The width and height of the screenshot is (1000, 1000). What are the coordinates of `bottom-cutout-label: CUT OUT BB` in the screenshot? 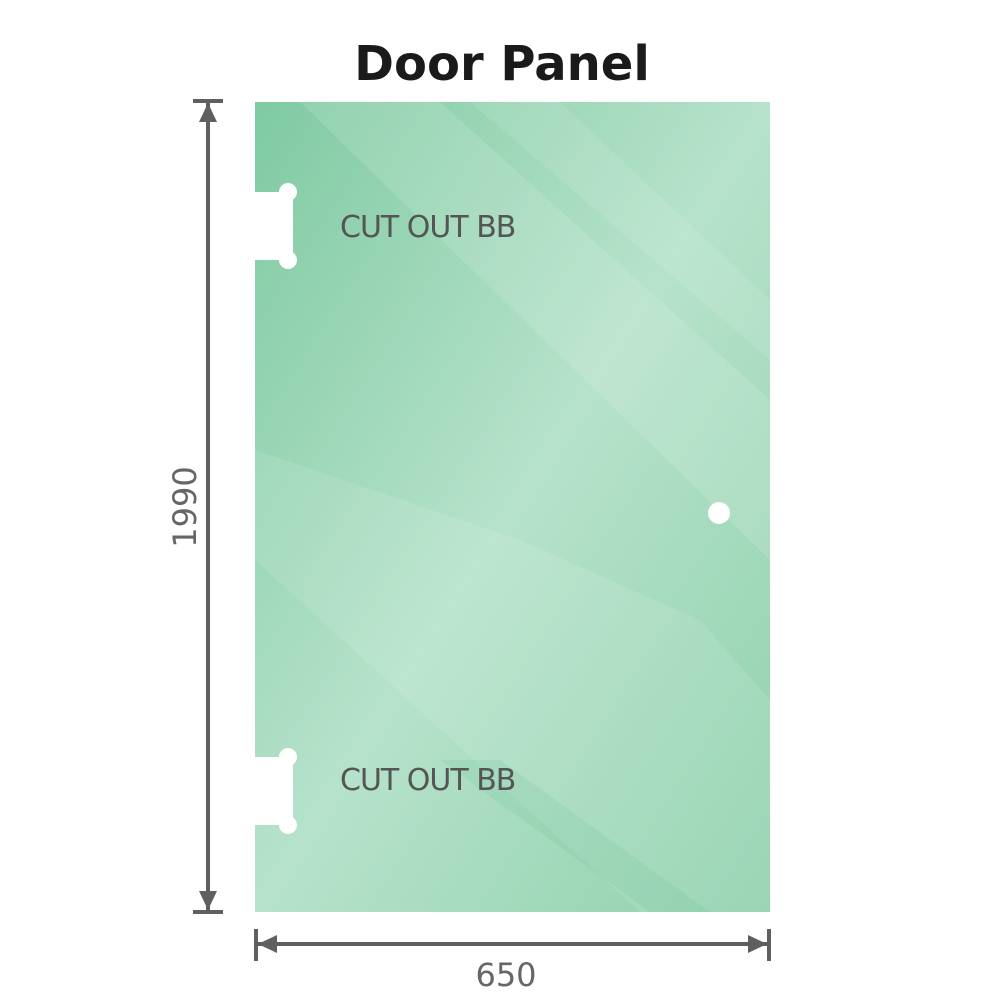 It's located at (427, 780).